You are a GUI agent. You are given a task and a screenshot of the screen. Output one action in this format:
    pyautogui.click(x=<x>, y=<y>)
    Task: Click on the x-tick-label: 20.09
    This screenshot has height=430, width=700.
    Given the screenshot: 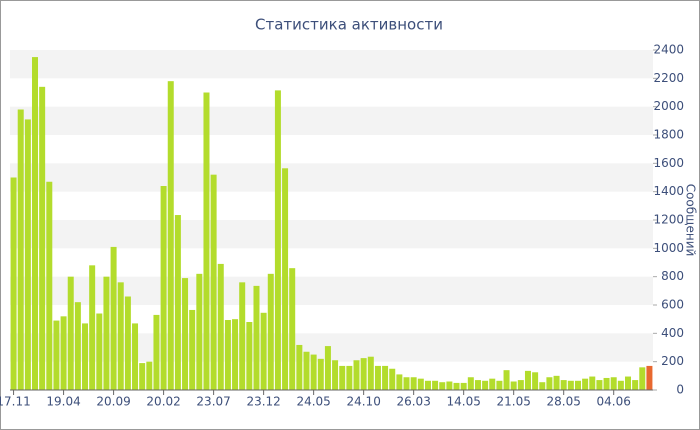 What is the action you would take?
    pyautogui.click(x=113, y=402)
    